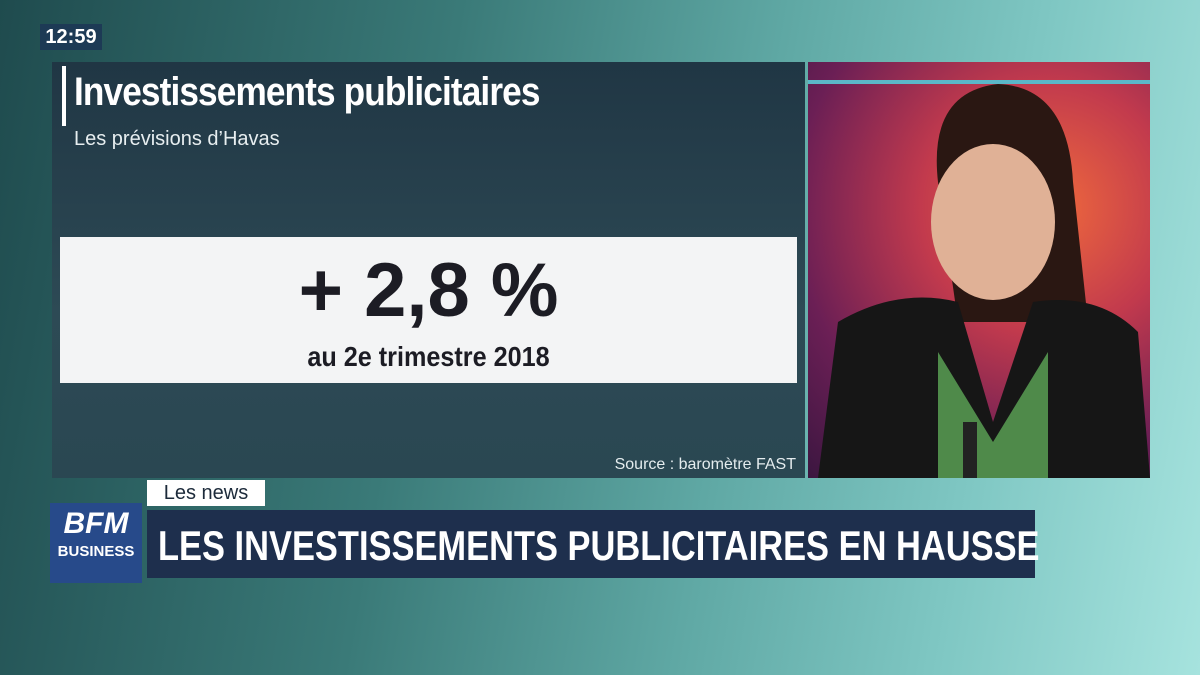  I want to click on logo-channel: BUSINESS, so click(96, 551).